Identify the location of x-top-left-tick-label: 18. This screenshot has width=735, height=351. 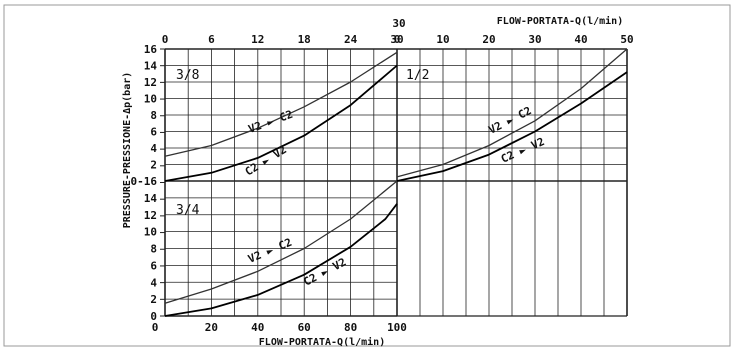
(304, 39).